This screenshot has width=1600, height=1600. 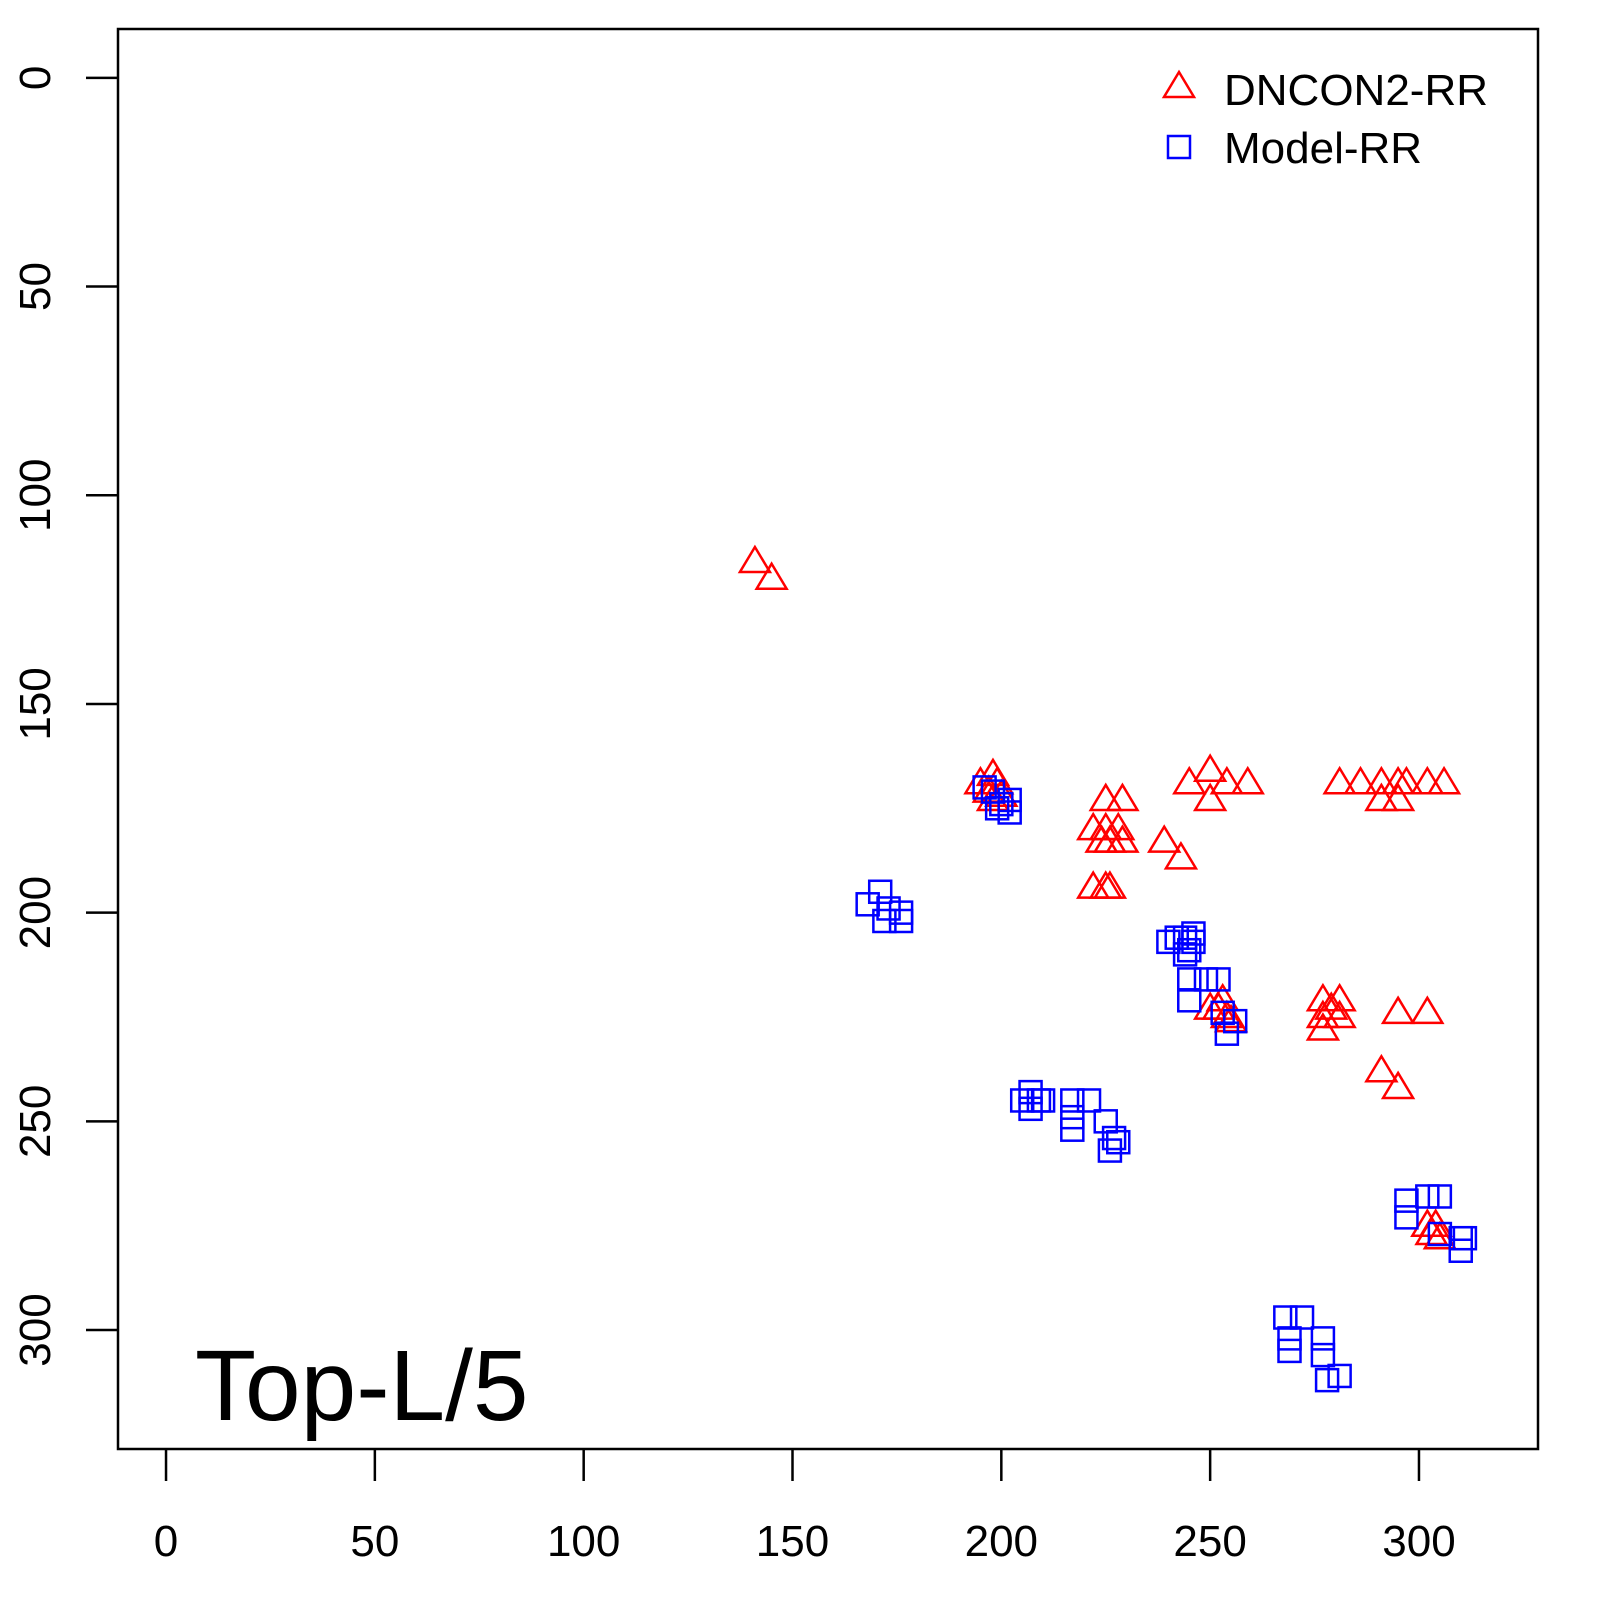 I want to click on x-tick-label: 0, so click(x=166, y=1541).